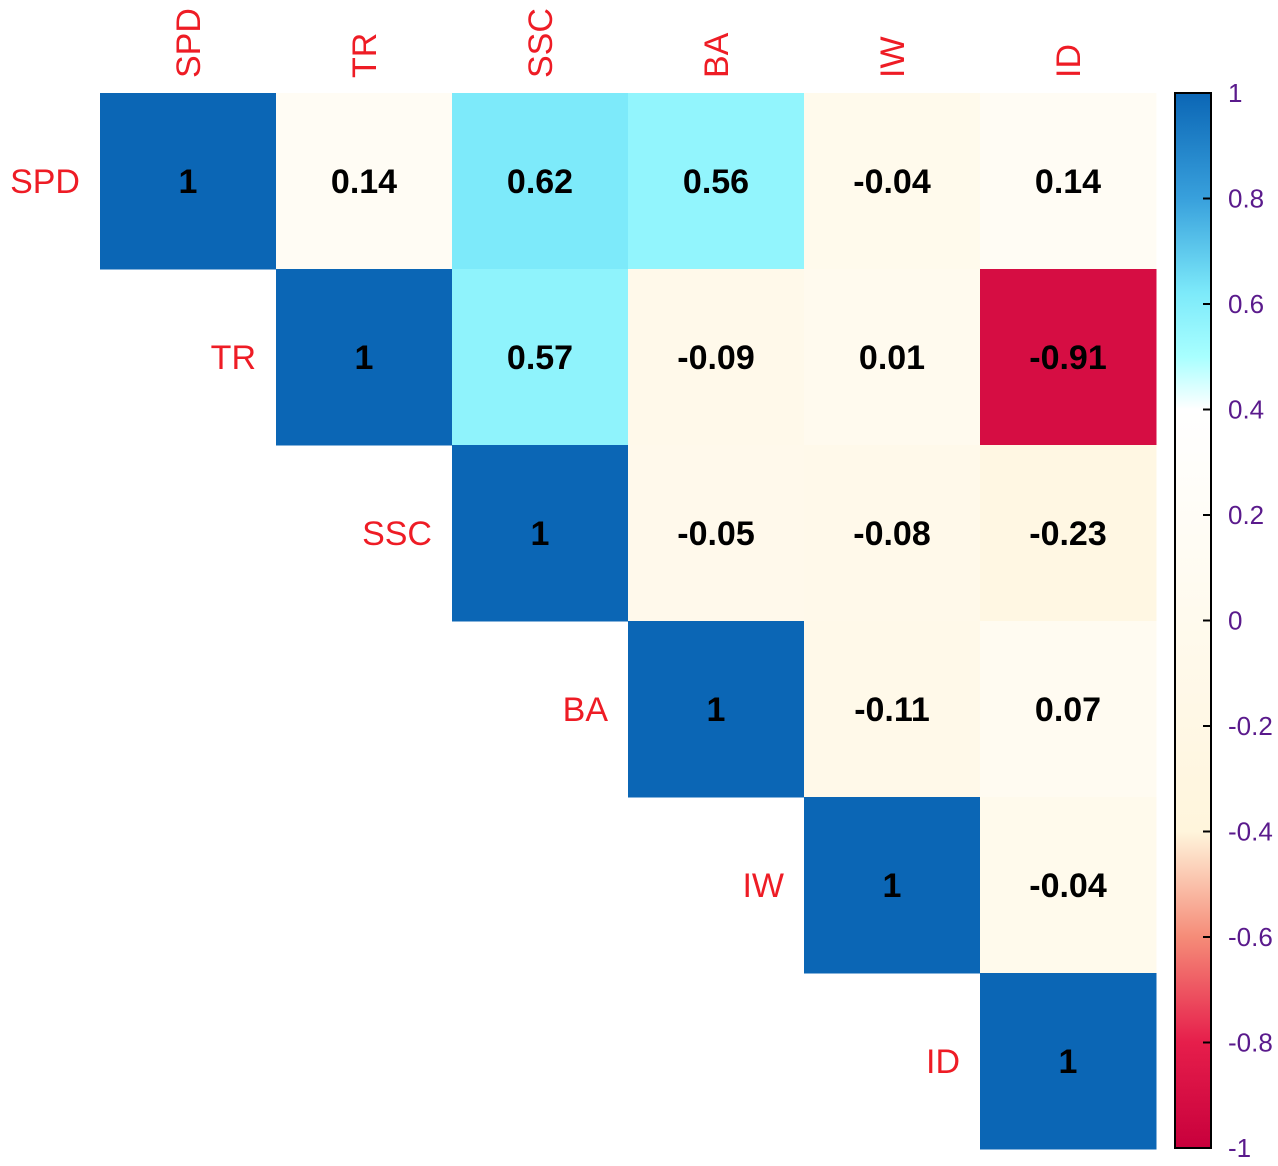 Image resolution: width=1278 pixels, height=1166 pixels. I want to click on color-legend-tick-label: 0.8, so click(1246, 199).